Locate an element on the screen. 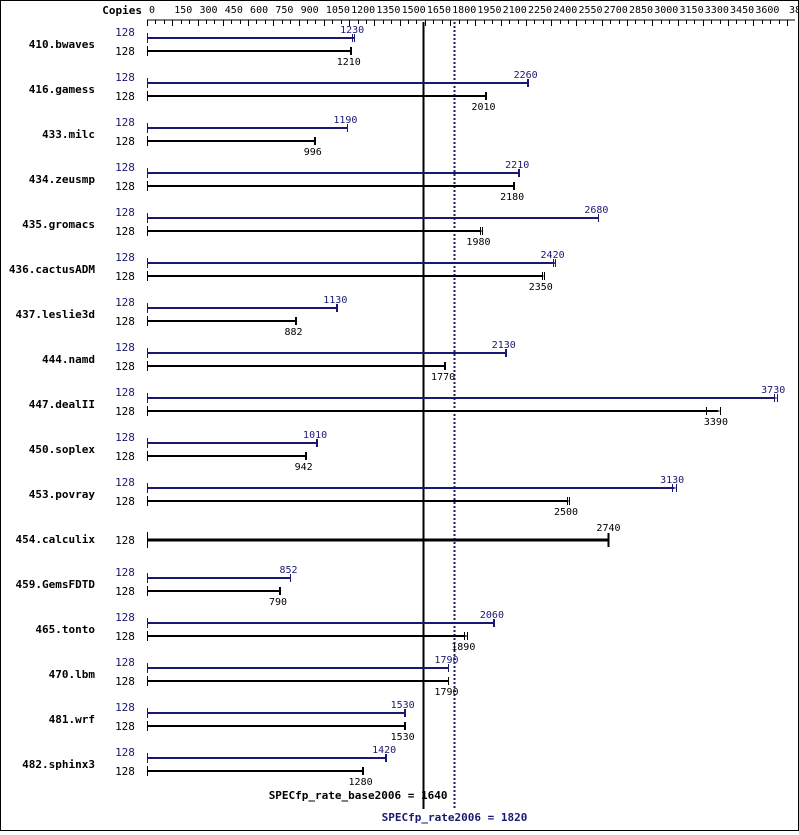 This screenshot has height=835, width=799. base-value-label: 1210 is located at coordinates (349, 62).